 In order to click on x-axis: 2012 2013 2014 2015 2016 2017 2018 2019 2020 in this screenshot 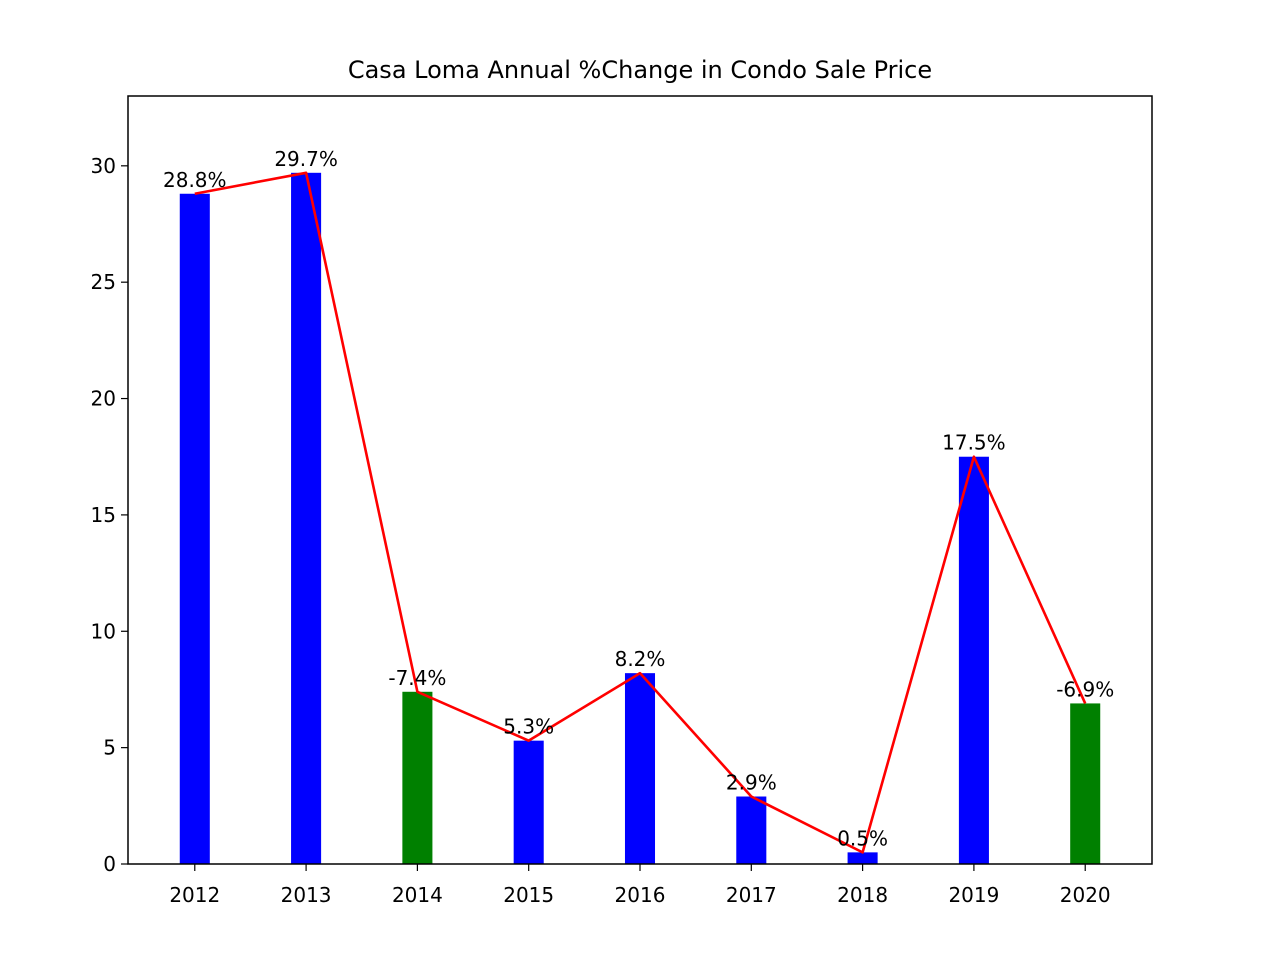, I will do `click(640, 885)`.